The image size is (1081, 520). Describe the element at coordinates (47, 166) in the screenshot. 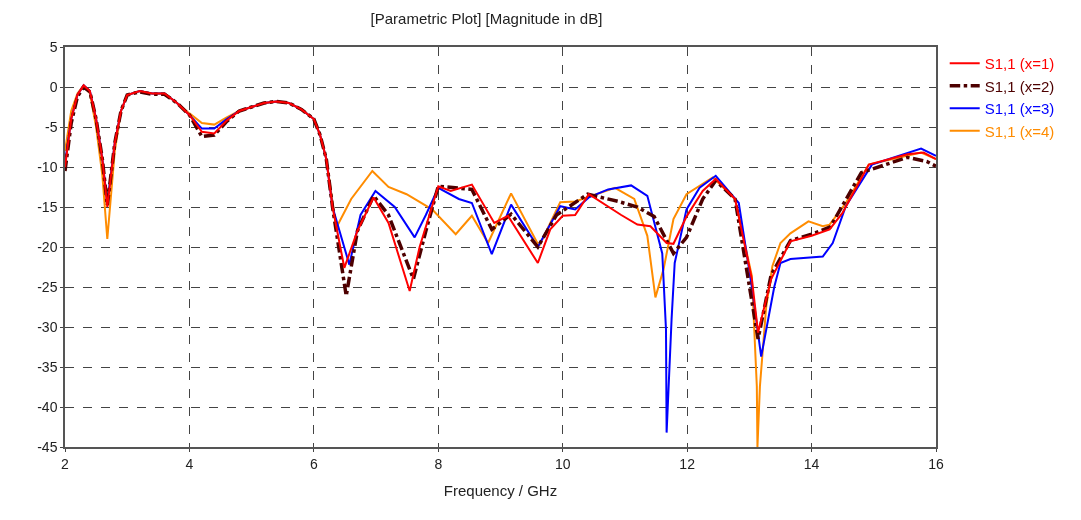

I see `y-tick-label: -10` at that location.